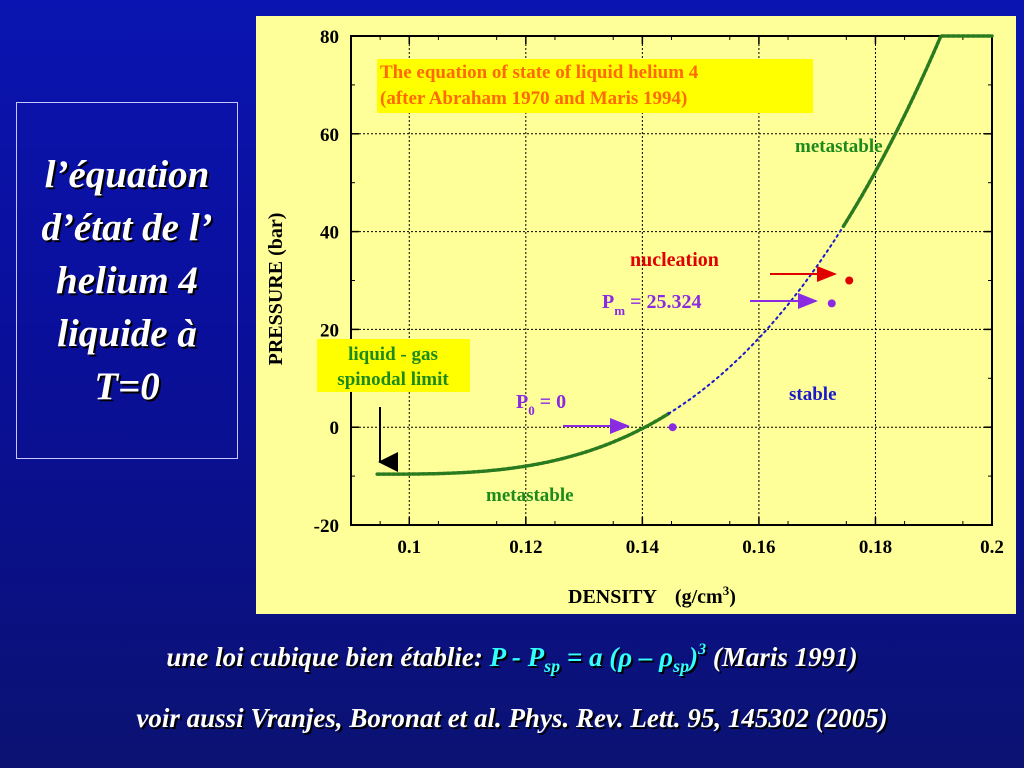  Describe the element at coordinates (782, 657) in the screenshot. I see `caption-suffix: (Maris 1991)` at that location.